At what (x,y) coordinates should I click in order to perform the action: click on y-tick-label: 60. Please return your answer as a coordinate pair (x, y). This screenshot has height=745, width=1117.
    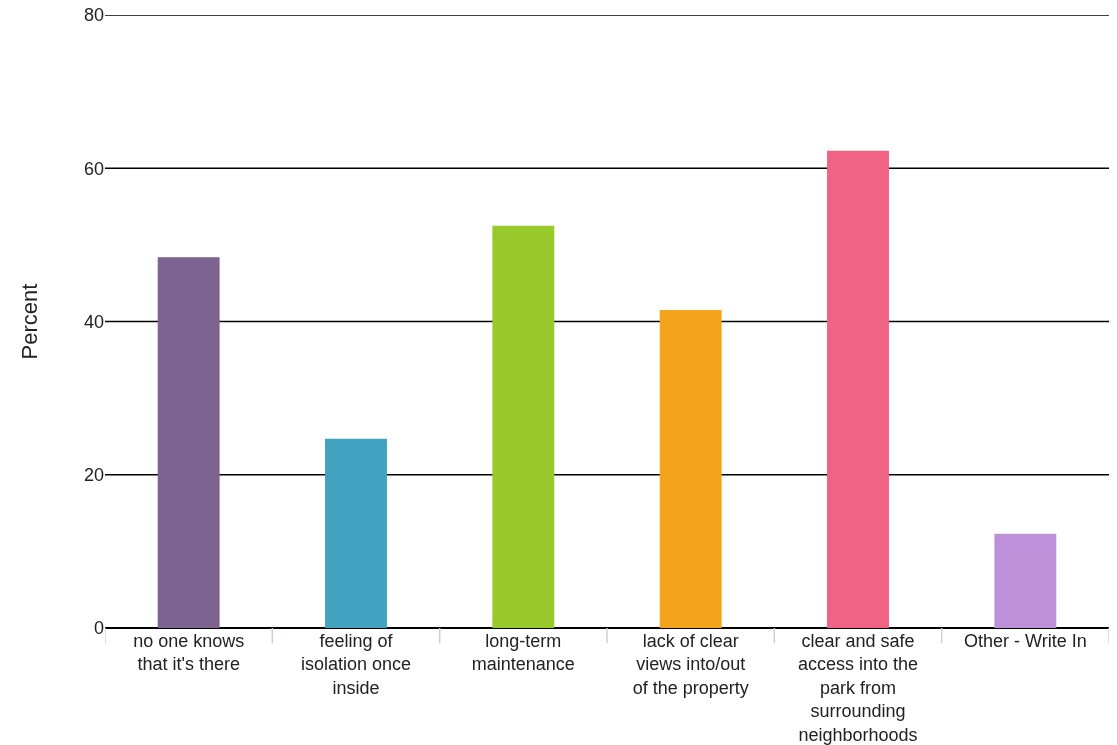
    Looking at the image, I should click on (93, 168).